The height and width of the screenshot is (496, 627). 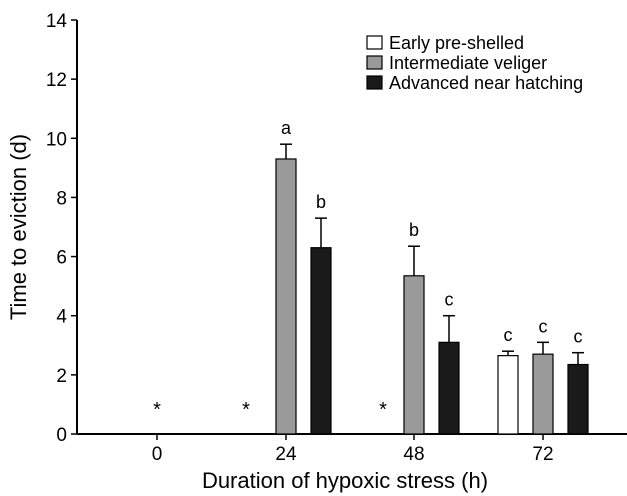 What do you see at coordinates (18, 227) in the screenshot?
I see `y-axis-title: Time to eviction (d)` at bounding box center [18, 227].